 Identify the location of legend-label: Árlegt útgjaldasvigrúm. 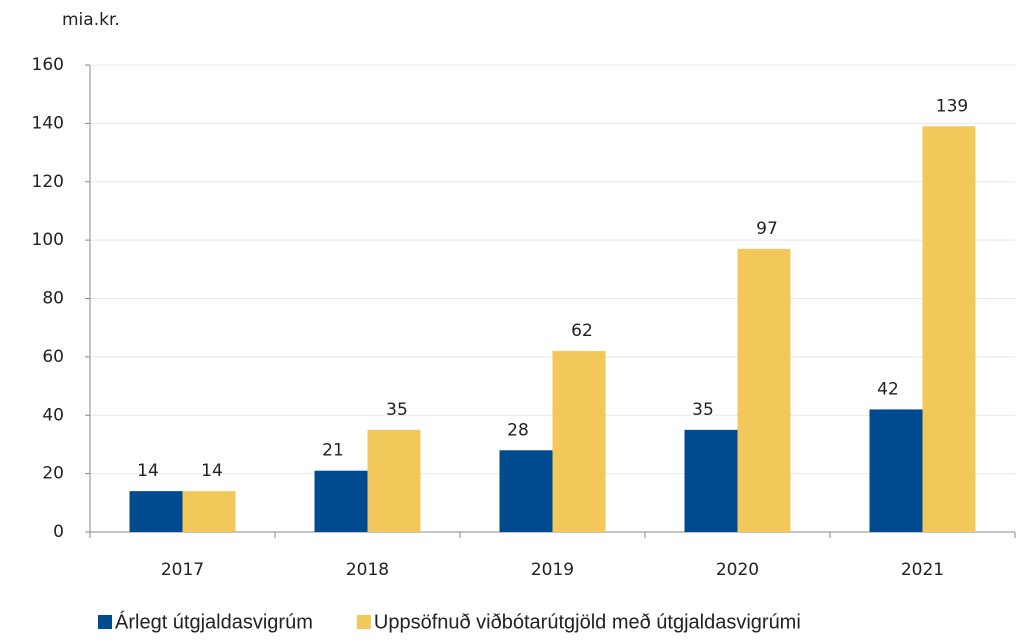
(214, 621).